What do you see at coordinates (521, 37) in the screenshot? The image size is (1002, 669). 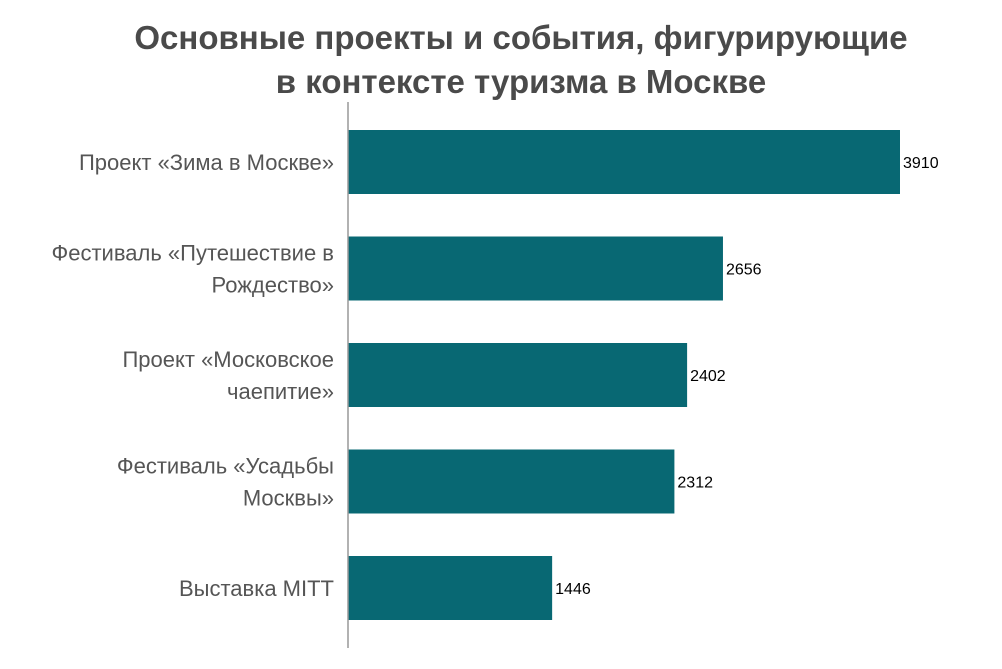 I see `chart-title-line-1: Основные проекты и события, фигурирующие` at bounding box center [521, 37].